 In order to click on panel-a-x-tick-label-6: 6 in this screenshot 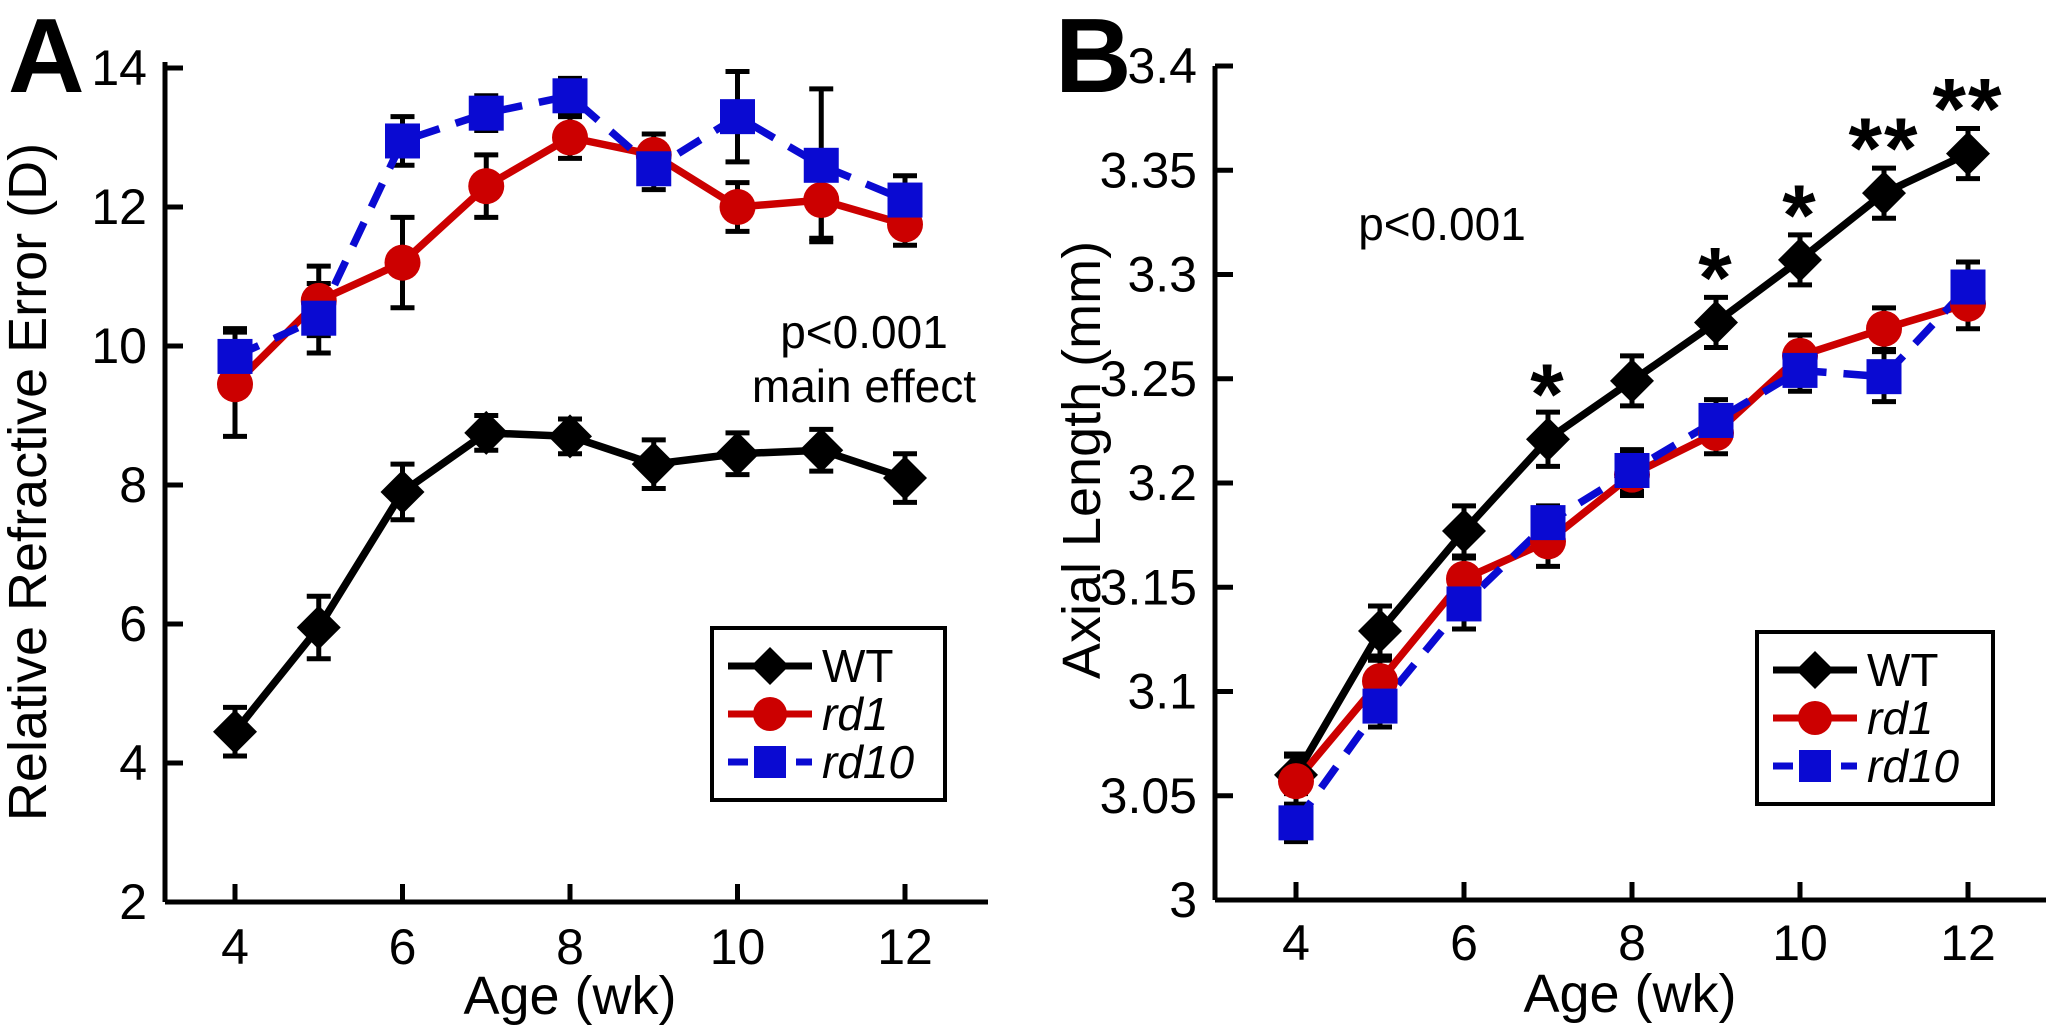, I will do `click(403, 947)`.